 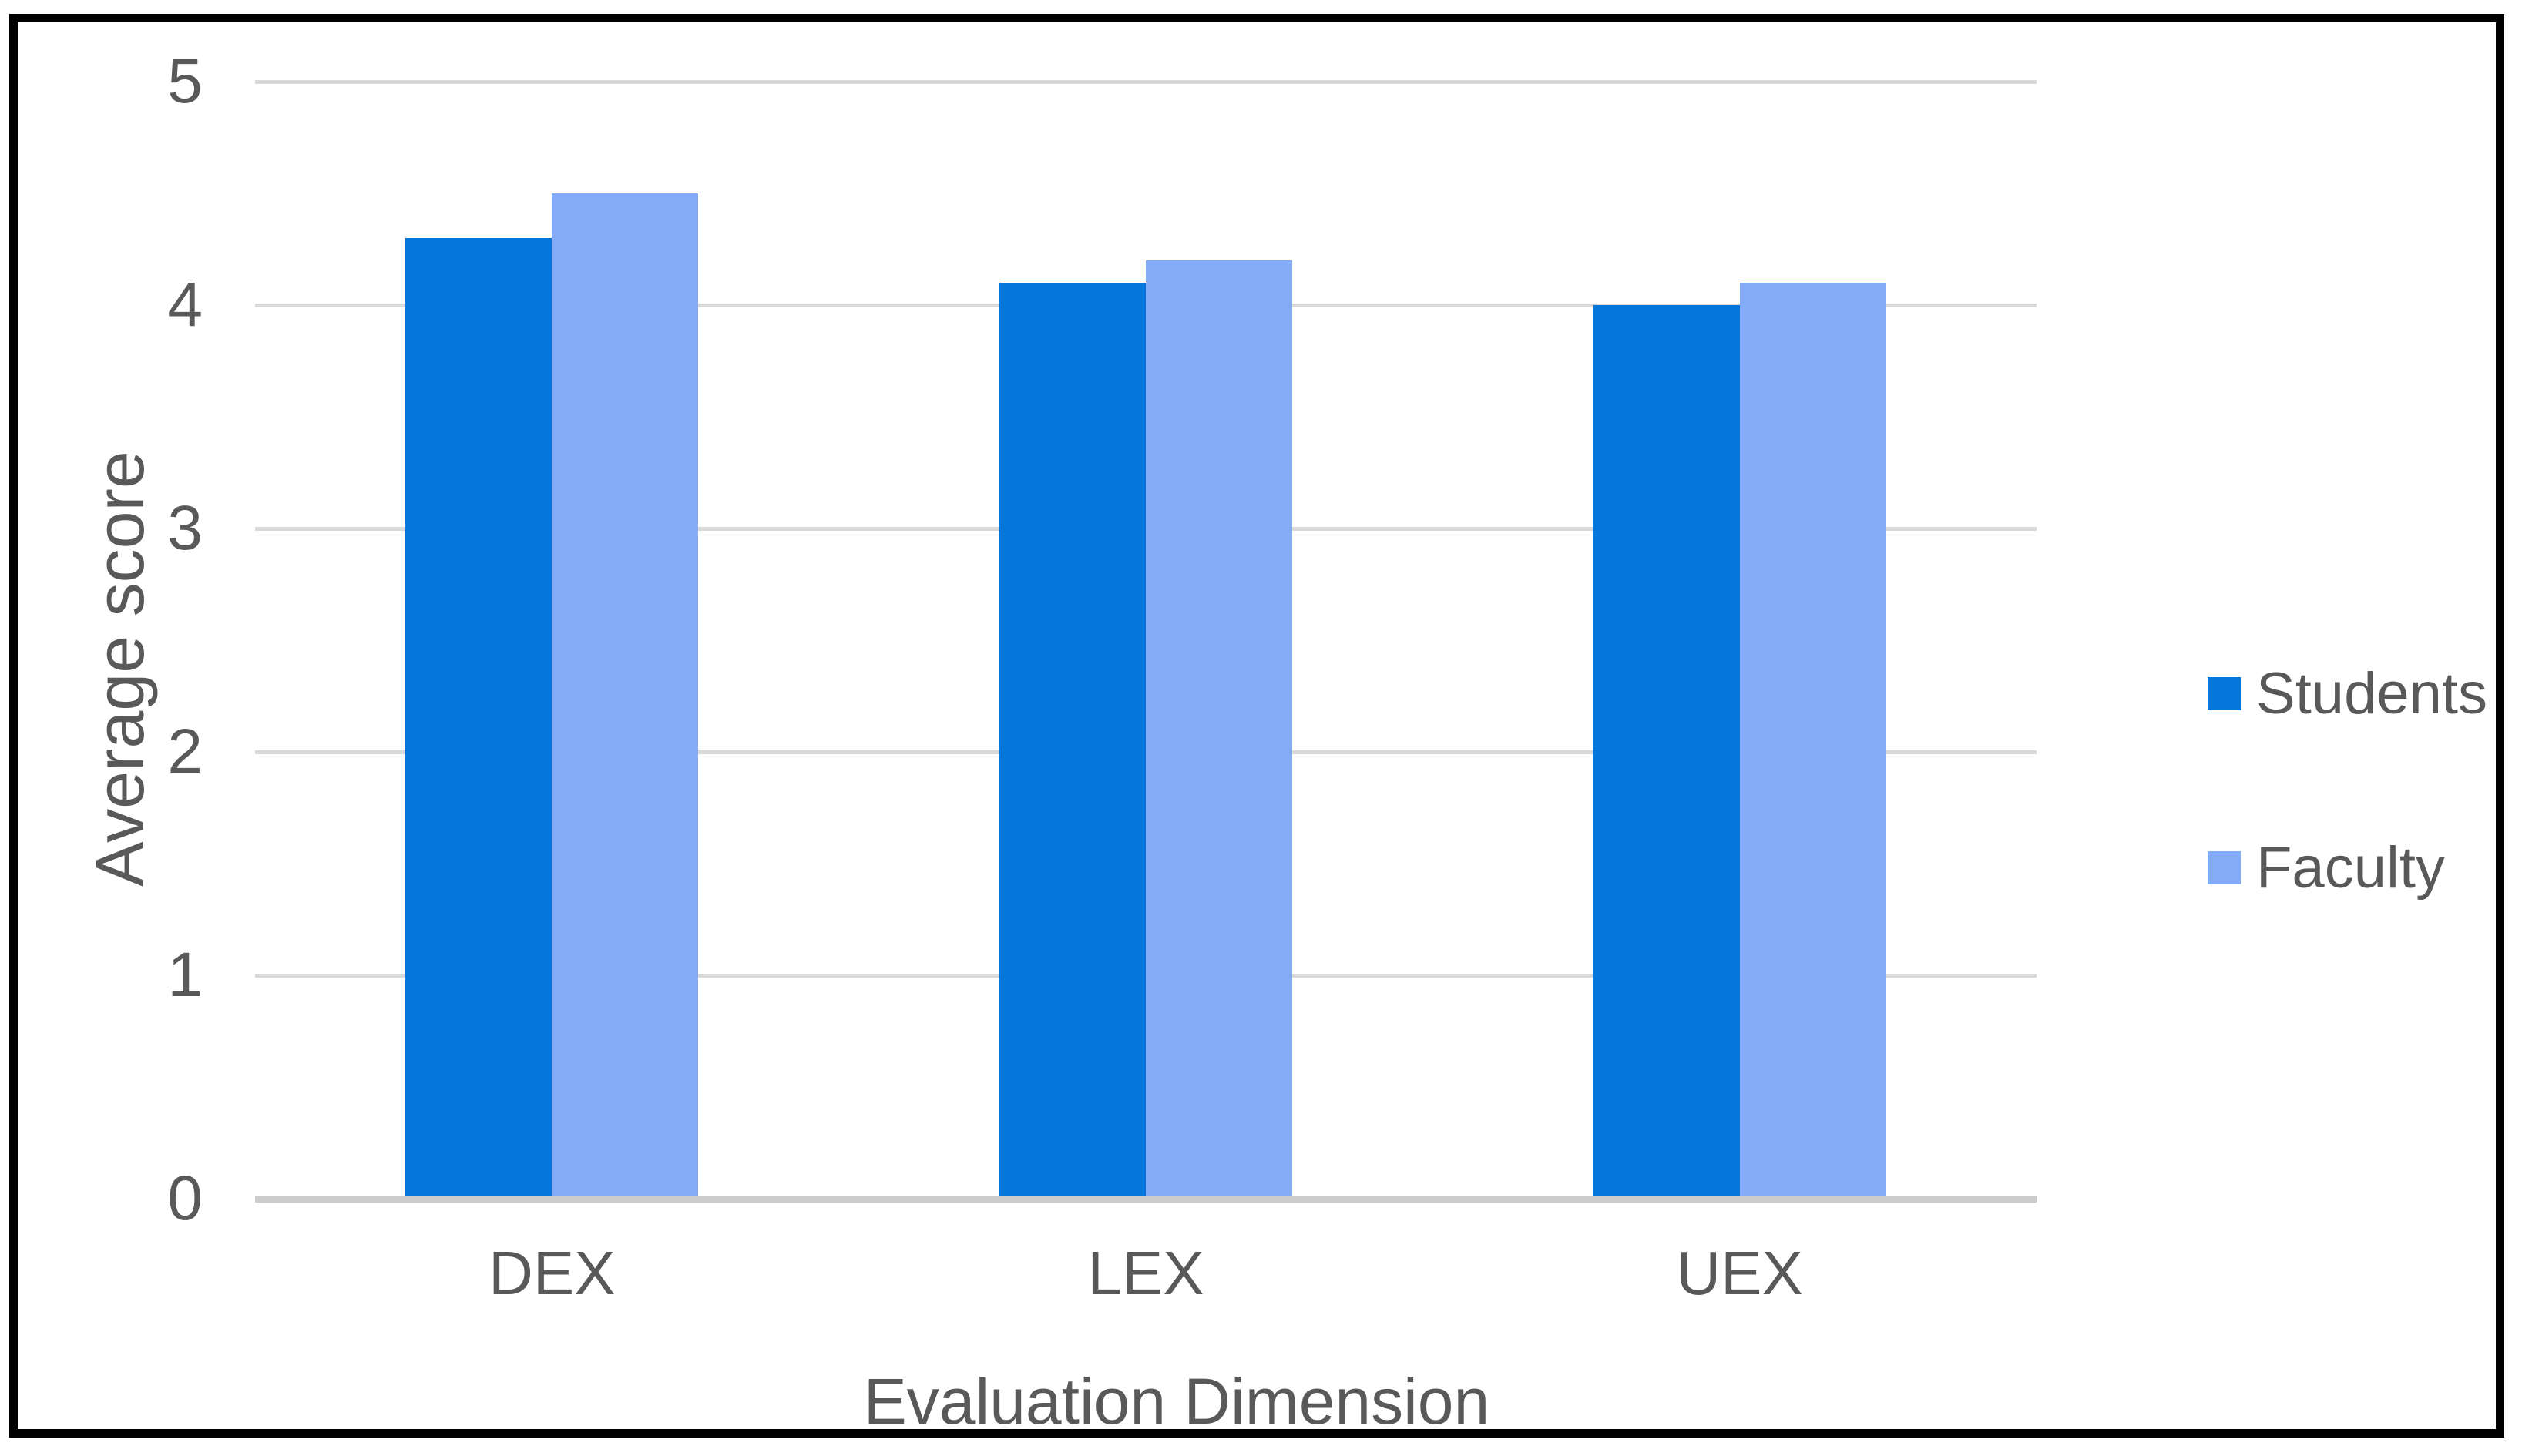 What do you see at coordinates (1072, 741) in the screenshot?
I see `bar-students-lex` at bounding box center [1072, 741].